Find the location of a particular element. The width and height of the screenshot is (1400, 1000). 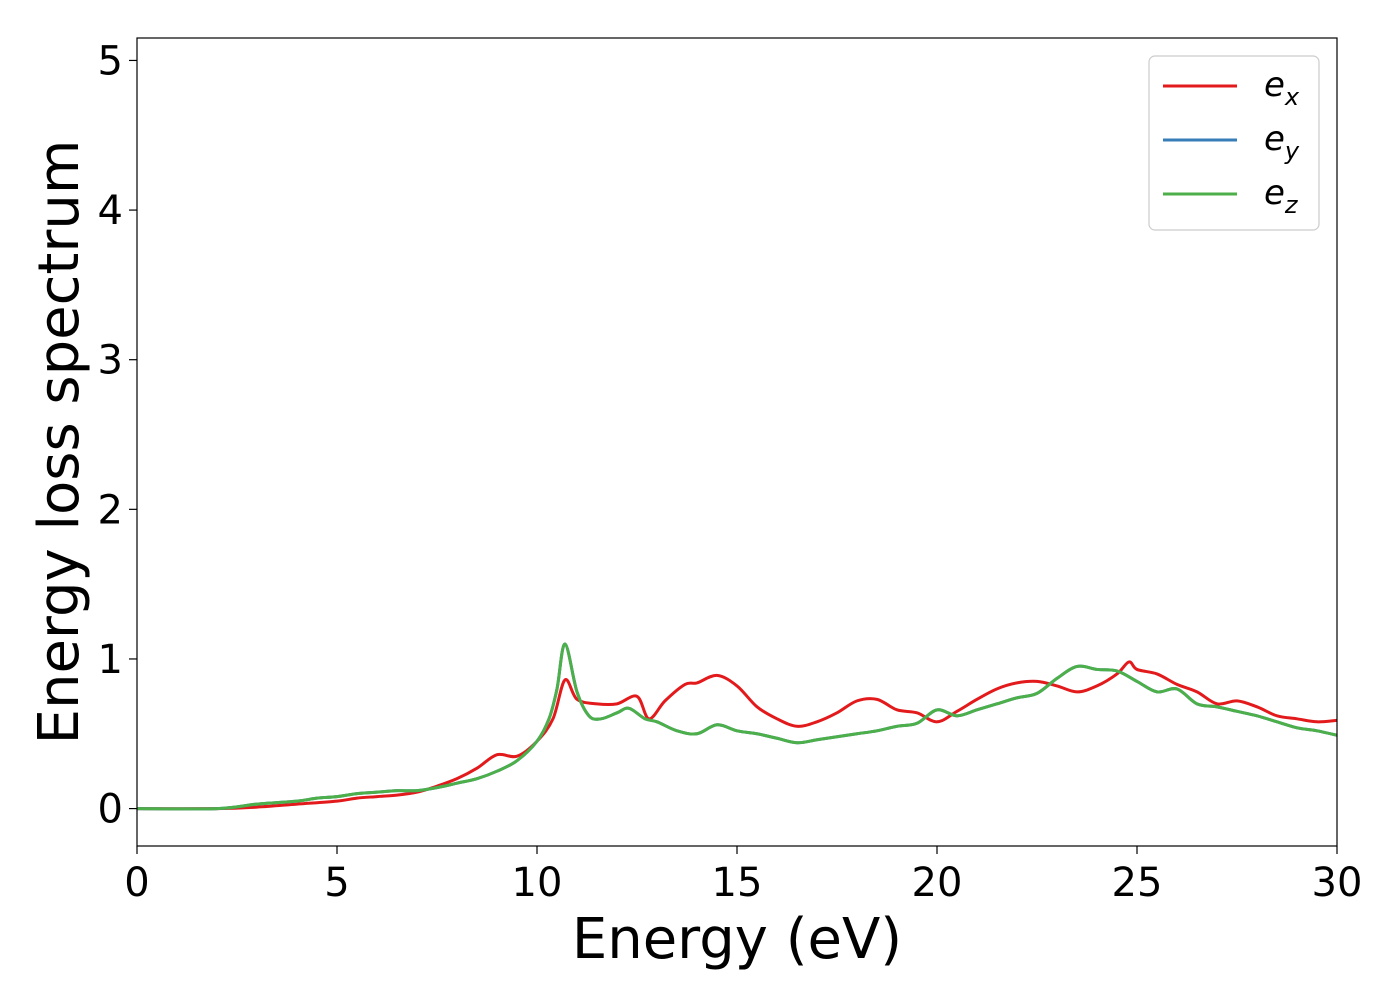

x-tick-label: 15 is located at coordinates (737, 883).